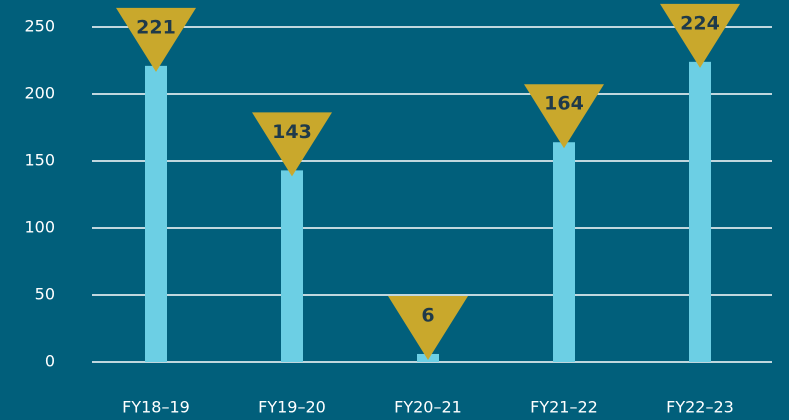  I want to click on y-tick-label: 250, so click(39, 26).